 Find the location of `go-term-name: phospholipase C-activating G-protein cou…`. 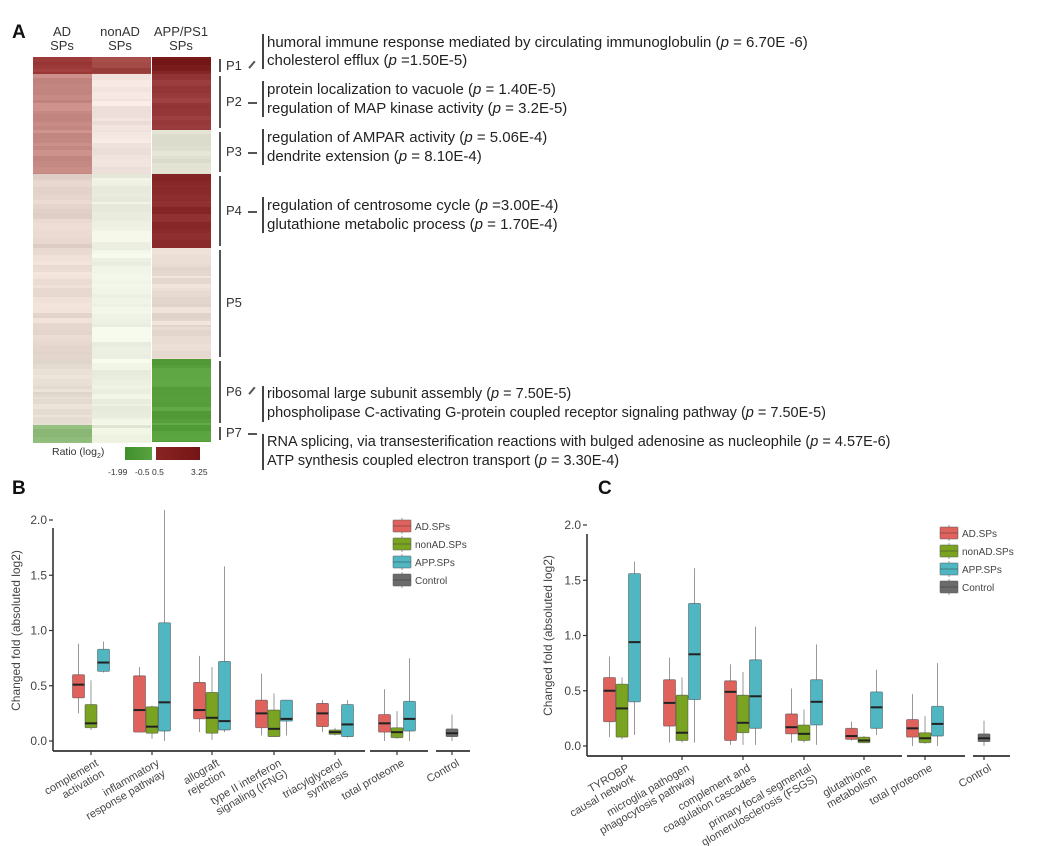

go-term-name: phospholipase C-activating G-protein cou… is located at coordinates (506, 413).